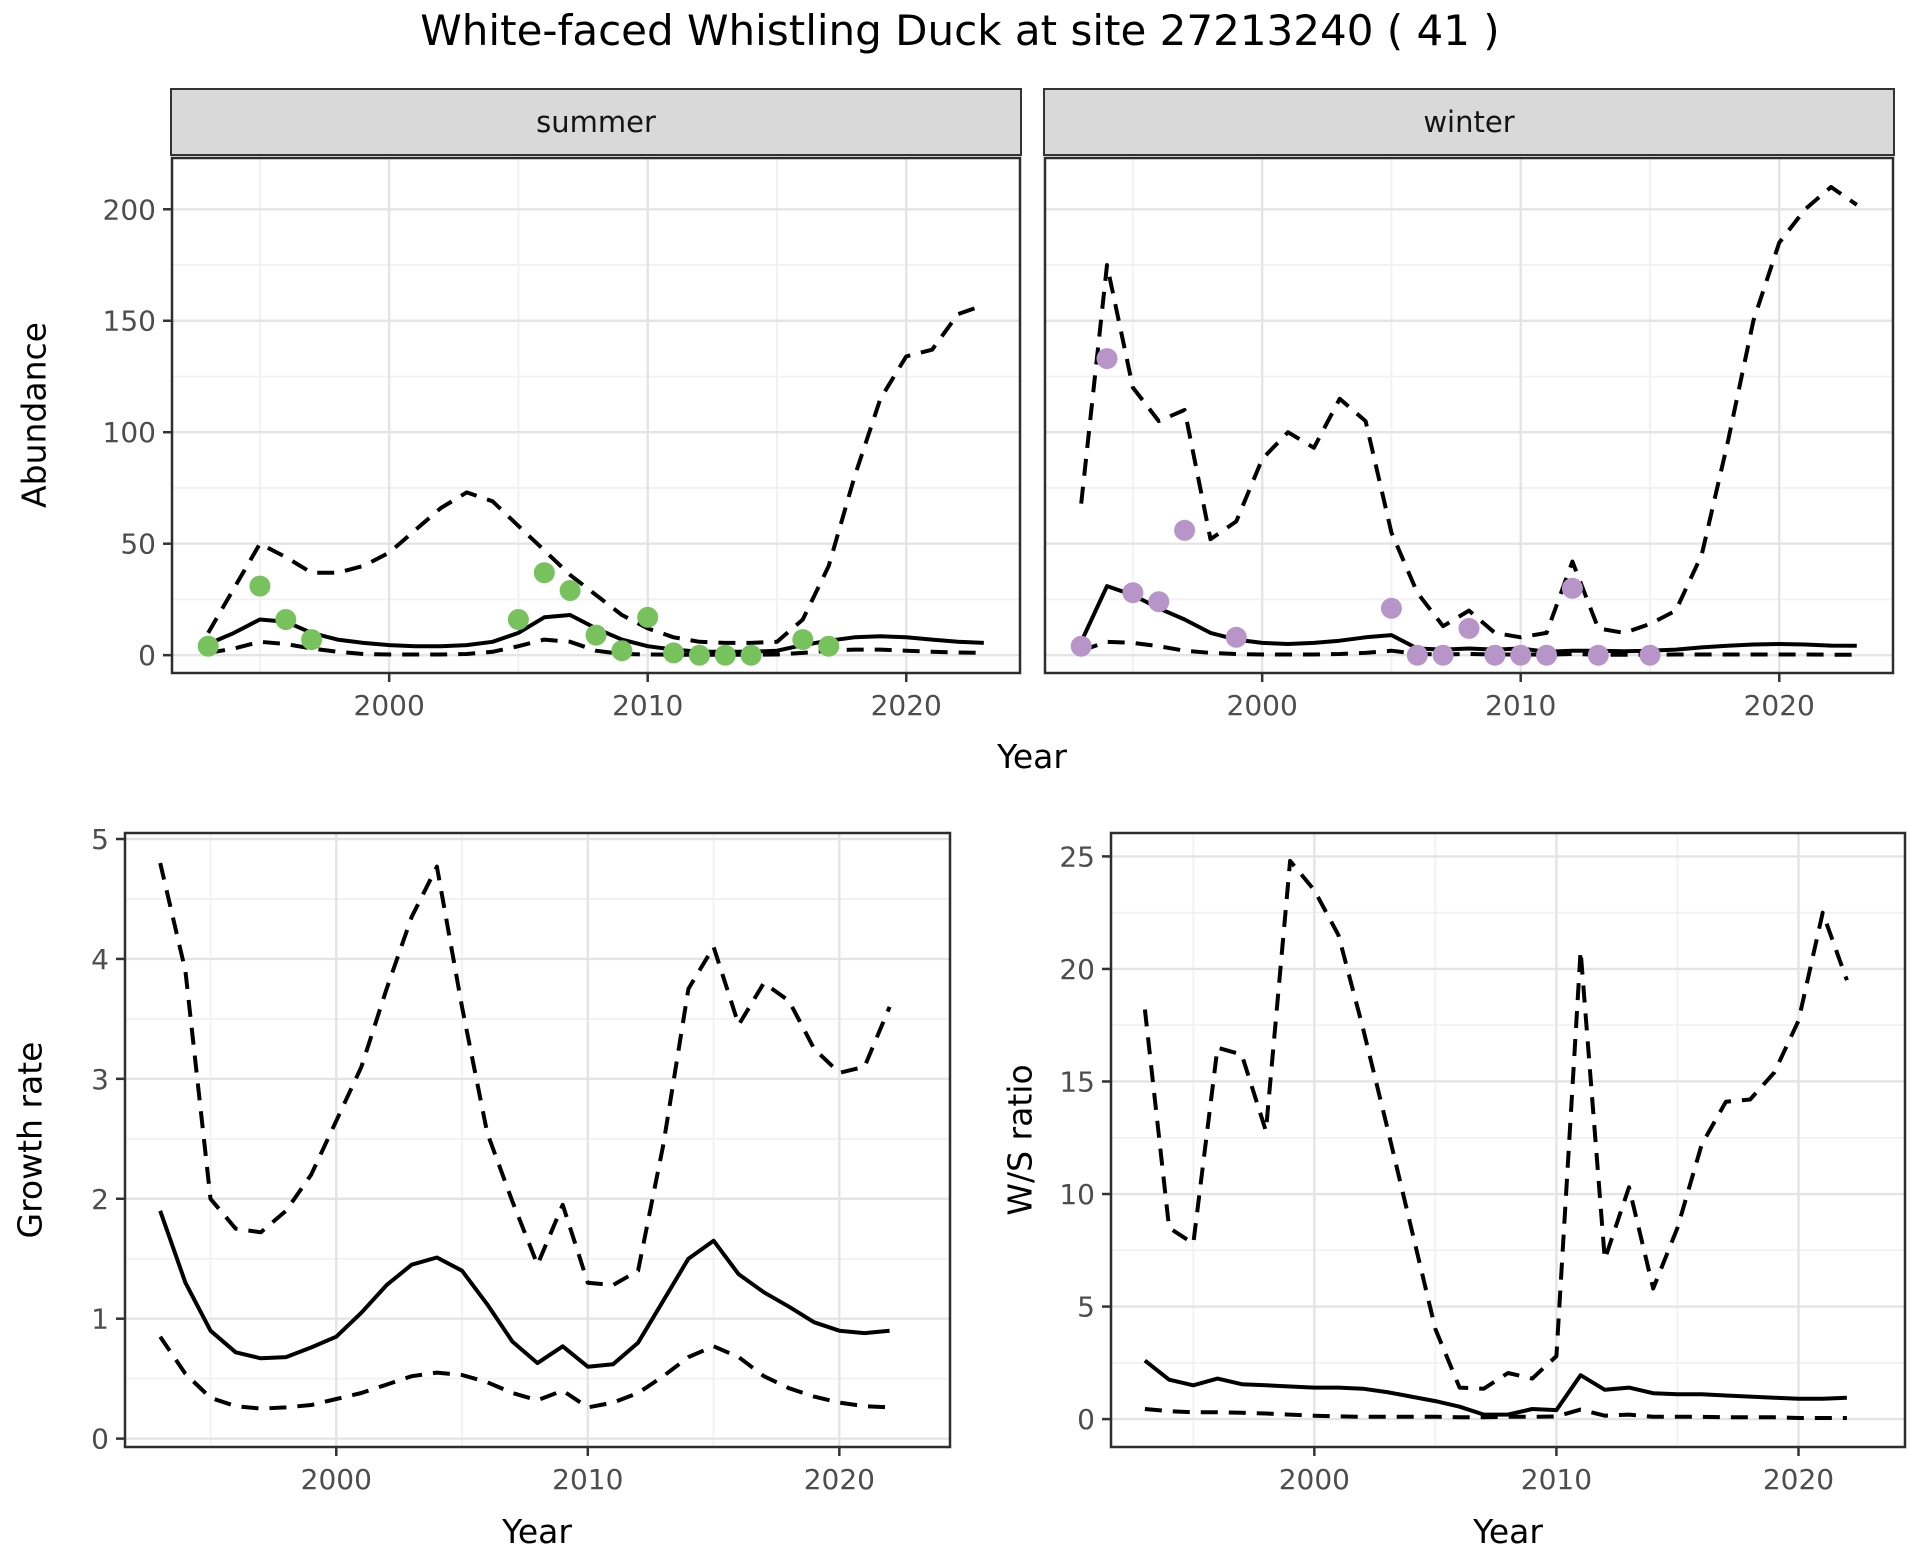  Describe the element at coordinates (596, 122) in the screenshot. I see `facet-strip-summer: summer` at that location.